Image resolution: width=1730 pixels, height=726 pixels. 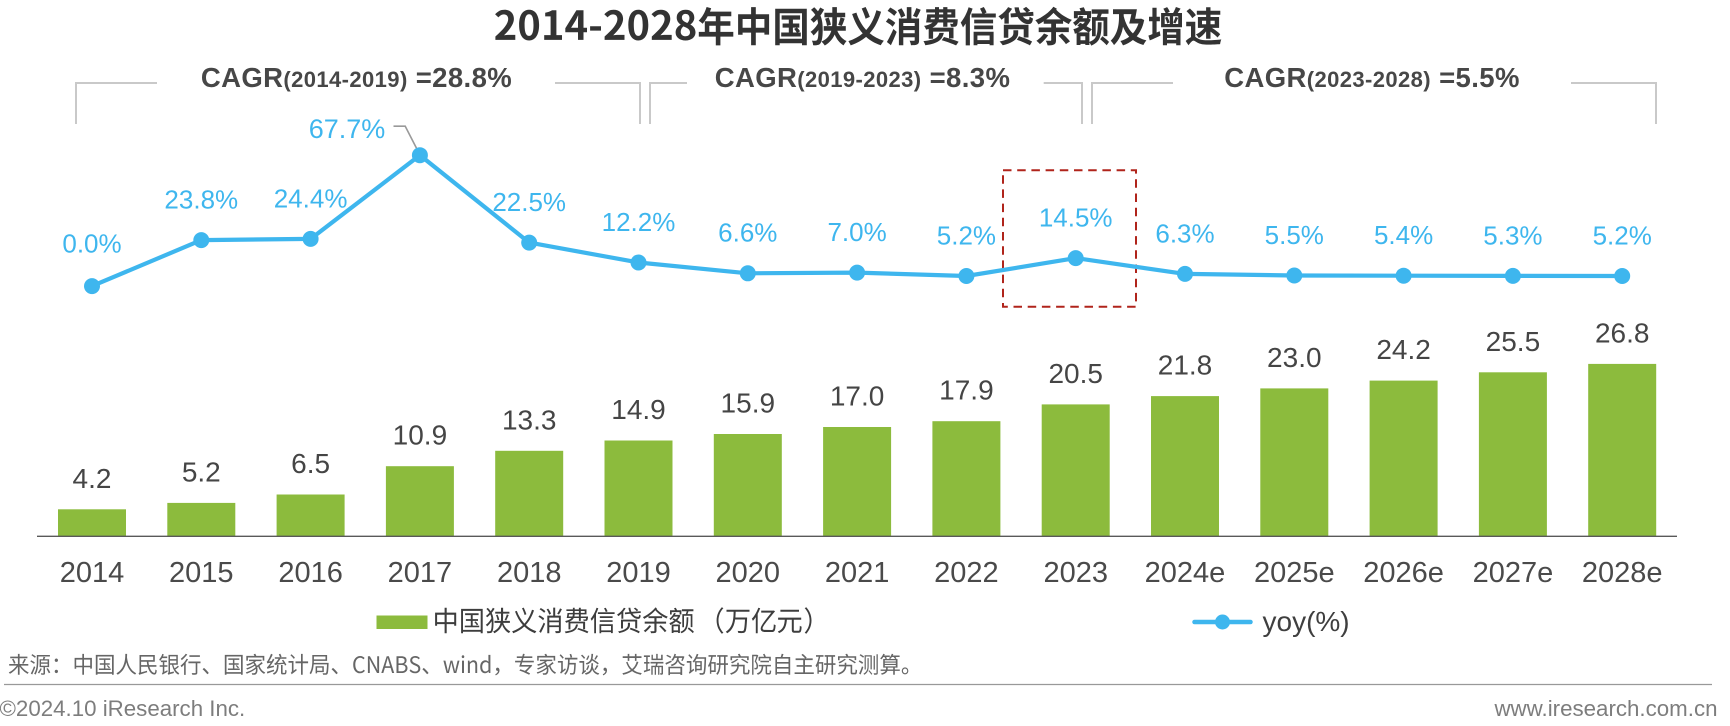 I want to click on svg-text: 2015, so click(x=201, y=573).